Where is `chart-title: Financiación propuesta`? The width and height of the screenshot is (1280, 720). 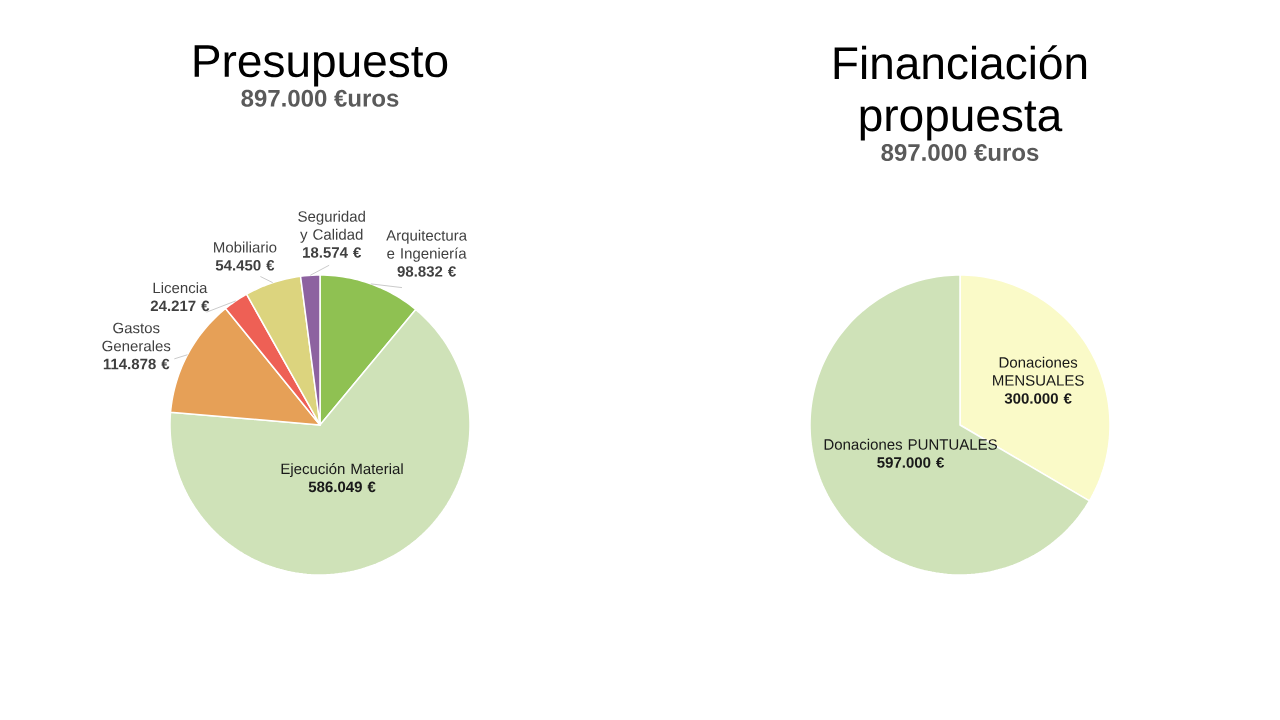 chart-title: Financiación propuesta is located at coordinates (960, 93).